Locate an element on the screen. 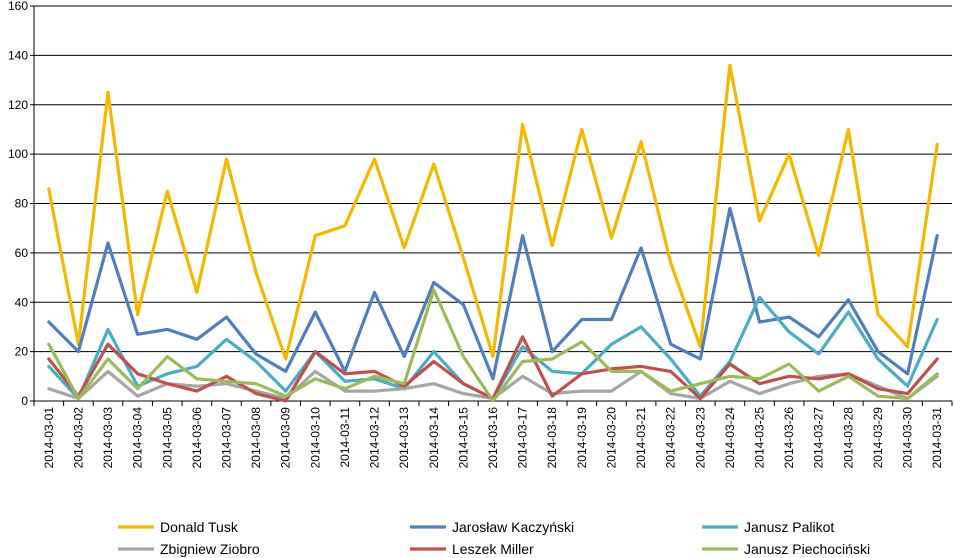 The image size is (954, 558). y-tick-label: 0 is located at coordinates (24, 401).